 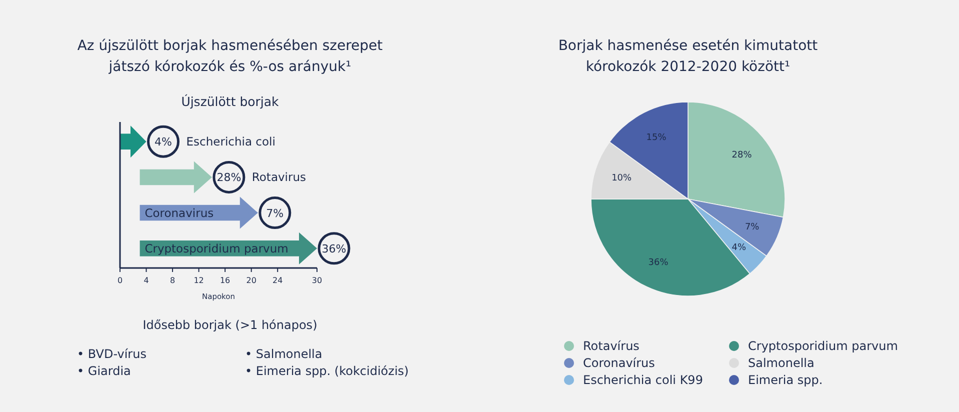 What do you see at coordinates (277, 280) in the screenshot?
I see `x-tick-label: 24` at bounding box center [277, 280].